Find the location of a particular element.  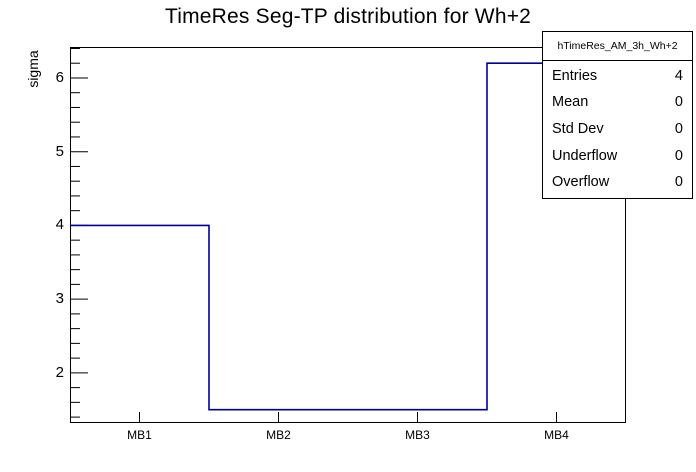

y-tick-label: 6 is located at coordinates (59, 77).